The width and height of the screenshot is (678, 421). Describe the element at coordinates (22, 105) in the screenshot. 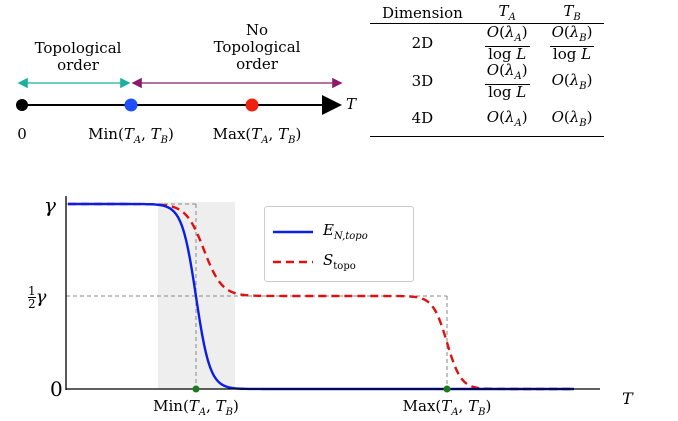

I see `zero-point` at that location.